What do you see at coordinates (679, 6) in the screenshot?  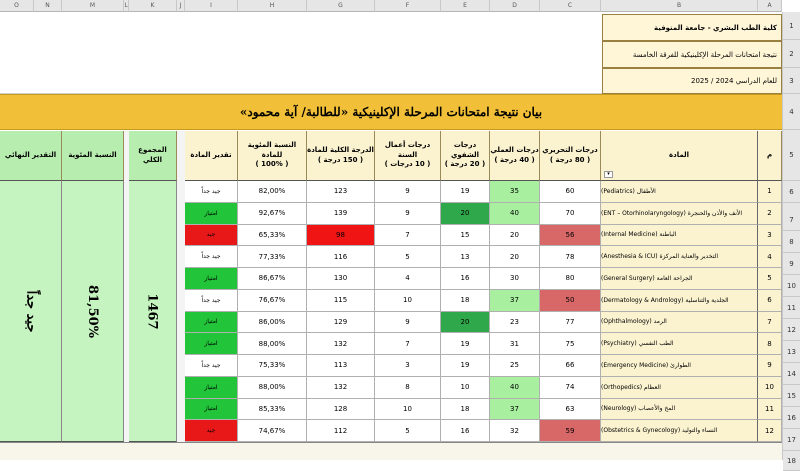 I see `column-header-b: B` at bounding box center [679, 6].